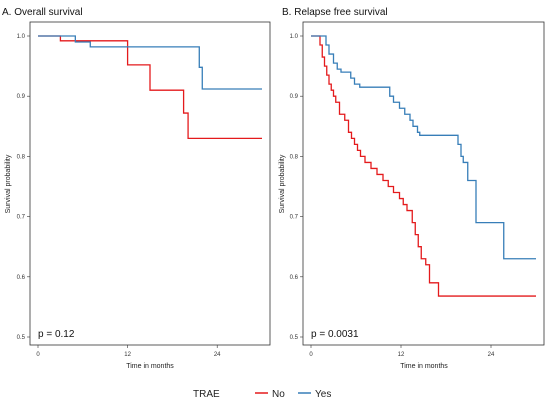  Describe the element at coordinates (294, 37) in the screenshot. I see `panel-b-y-tick-label: 1.0` at that location.